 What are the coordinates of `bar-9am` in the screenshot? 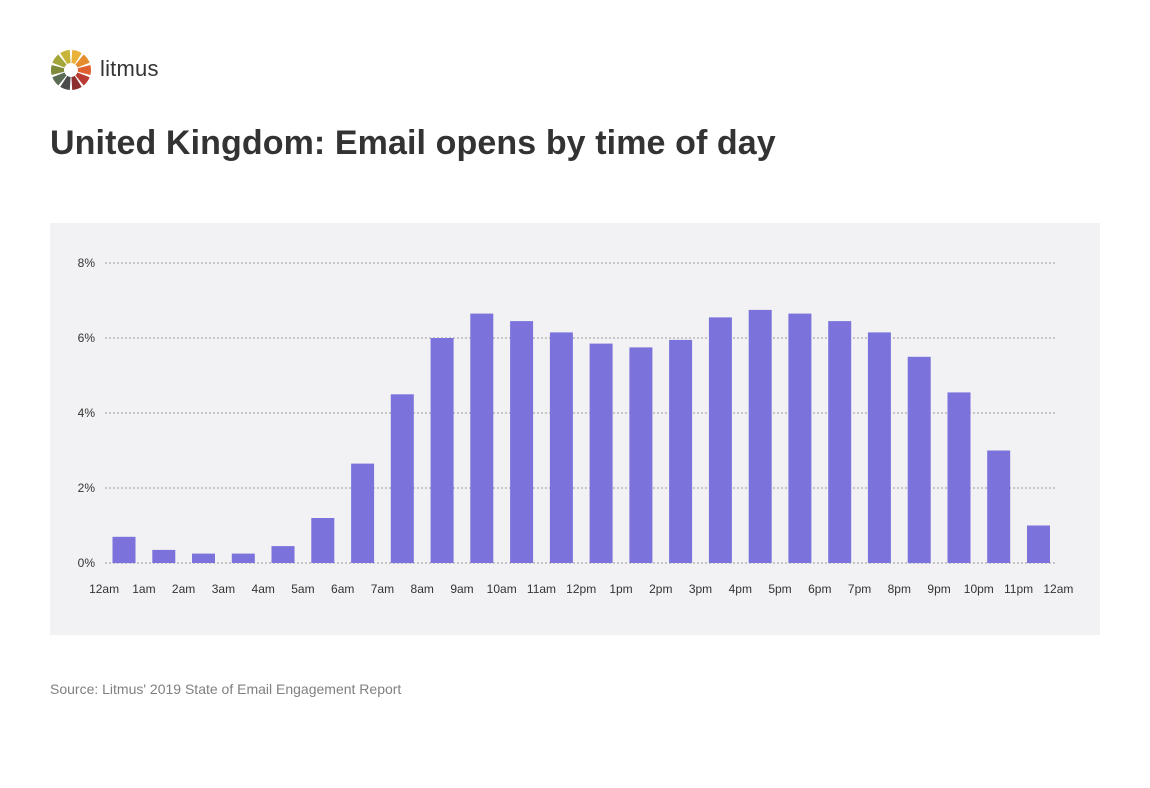 It's located at (482, 438).